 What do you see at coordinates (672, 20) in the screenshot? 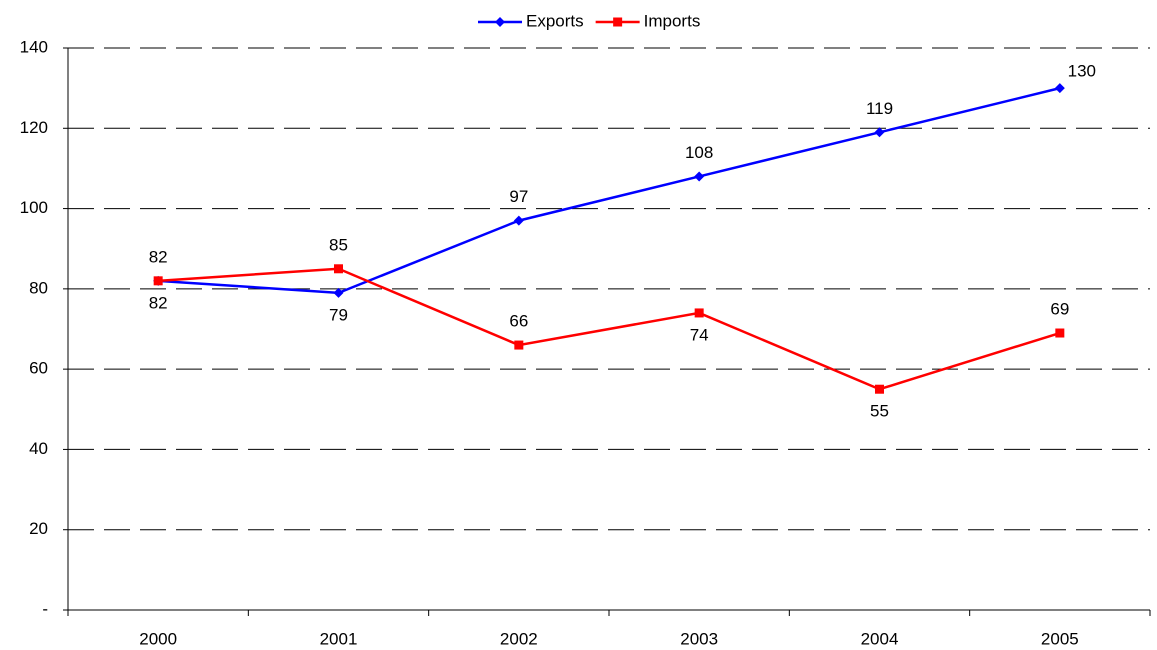
I see `legend-label: Imports` at bounding box center [672, 20].